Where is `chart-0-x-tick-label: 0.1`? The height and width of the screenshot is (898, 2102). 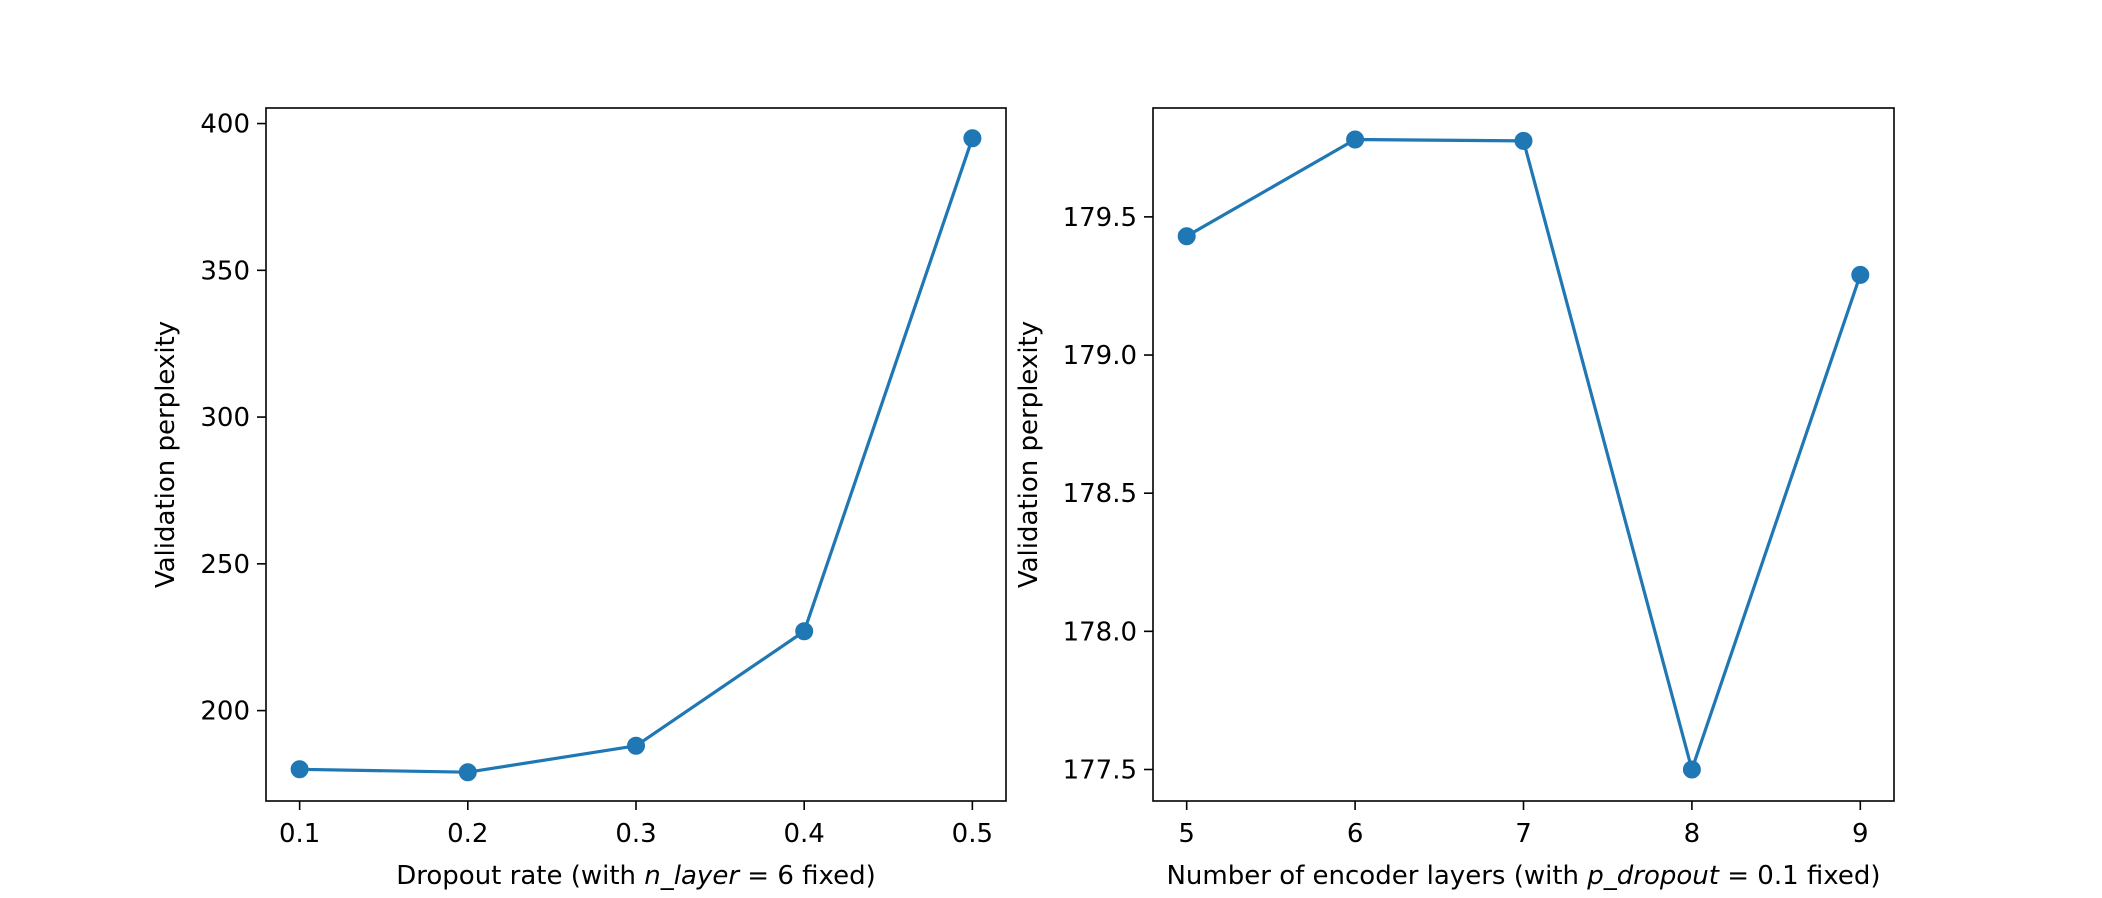 chart-0-x-tick-label: 0.1 is located at coordinates (299, 834).